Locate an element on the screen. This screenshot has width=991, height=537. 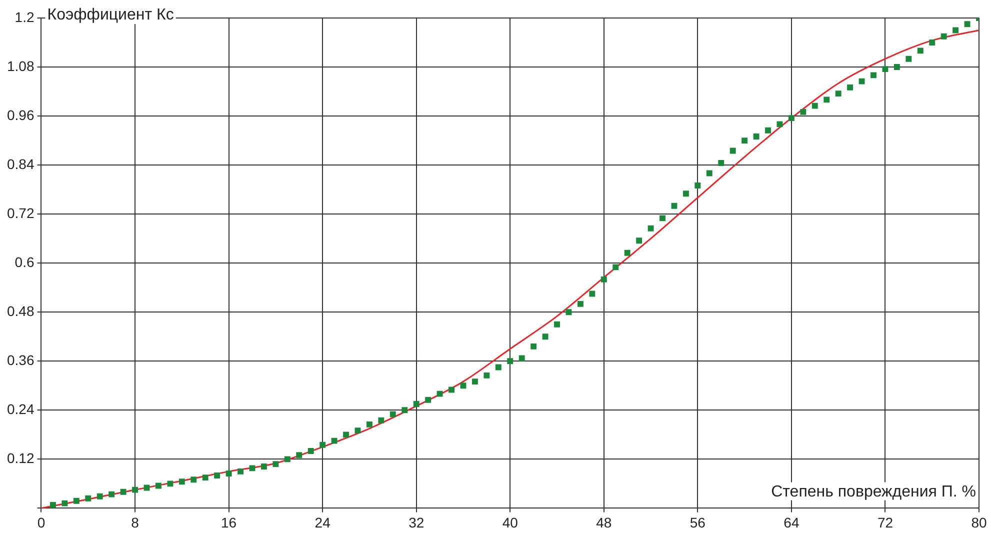
y-tick-label: 0.36 is located at coordinates (20, 360).